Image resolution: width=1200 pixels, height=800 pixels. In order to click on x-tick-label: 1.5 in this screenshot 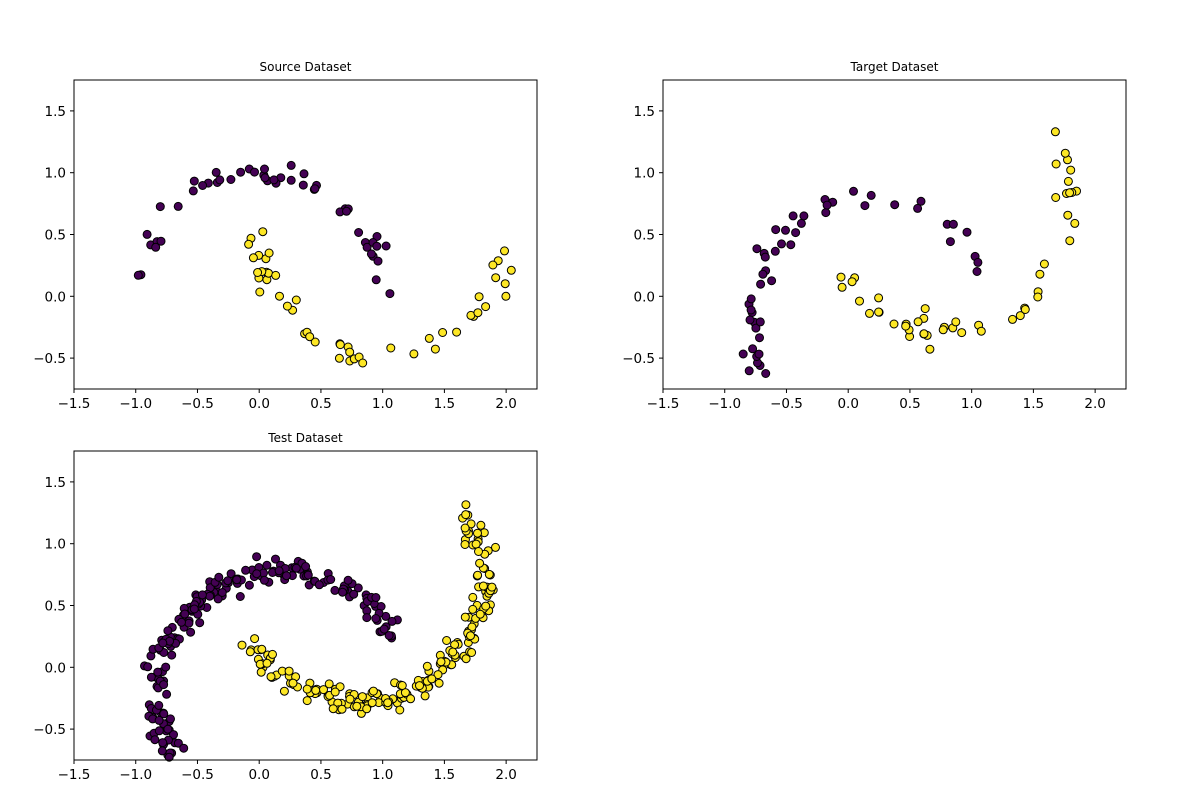, I will do `click(444, 404)`.